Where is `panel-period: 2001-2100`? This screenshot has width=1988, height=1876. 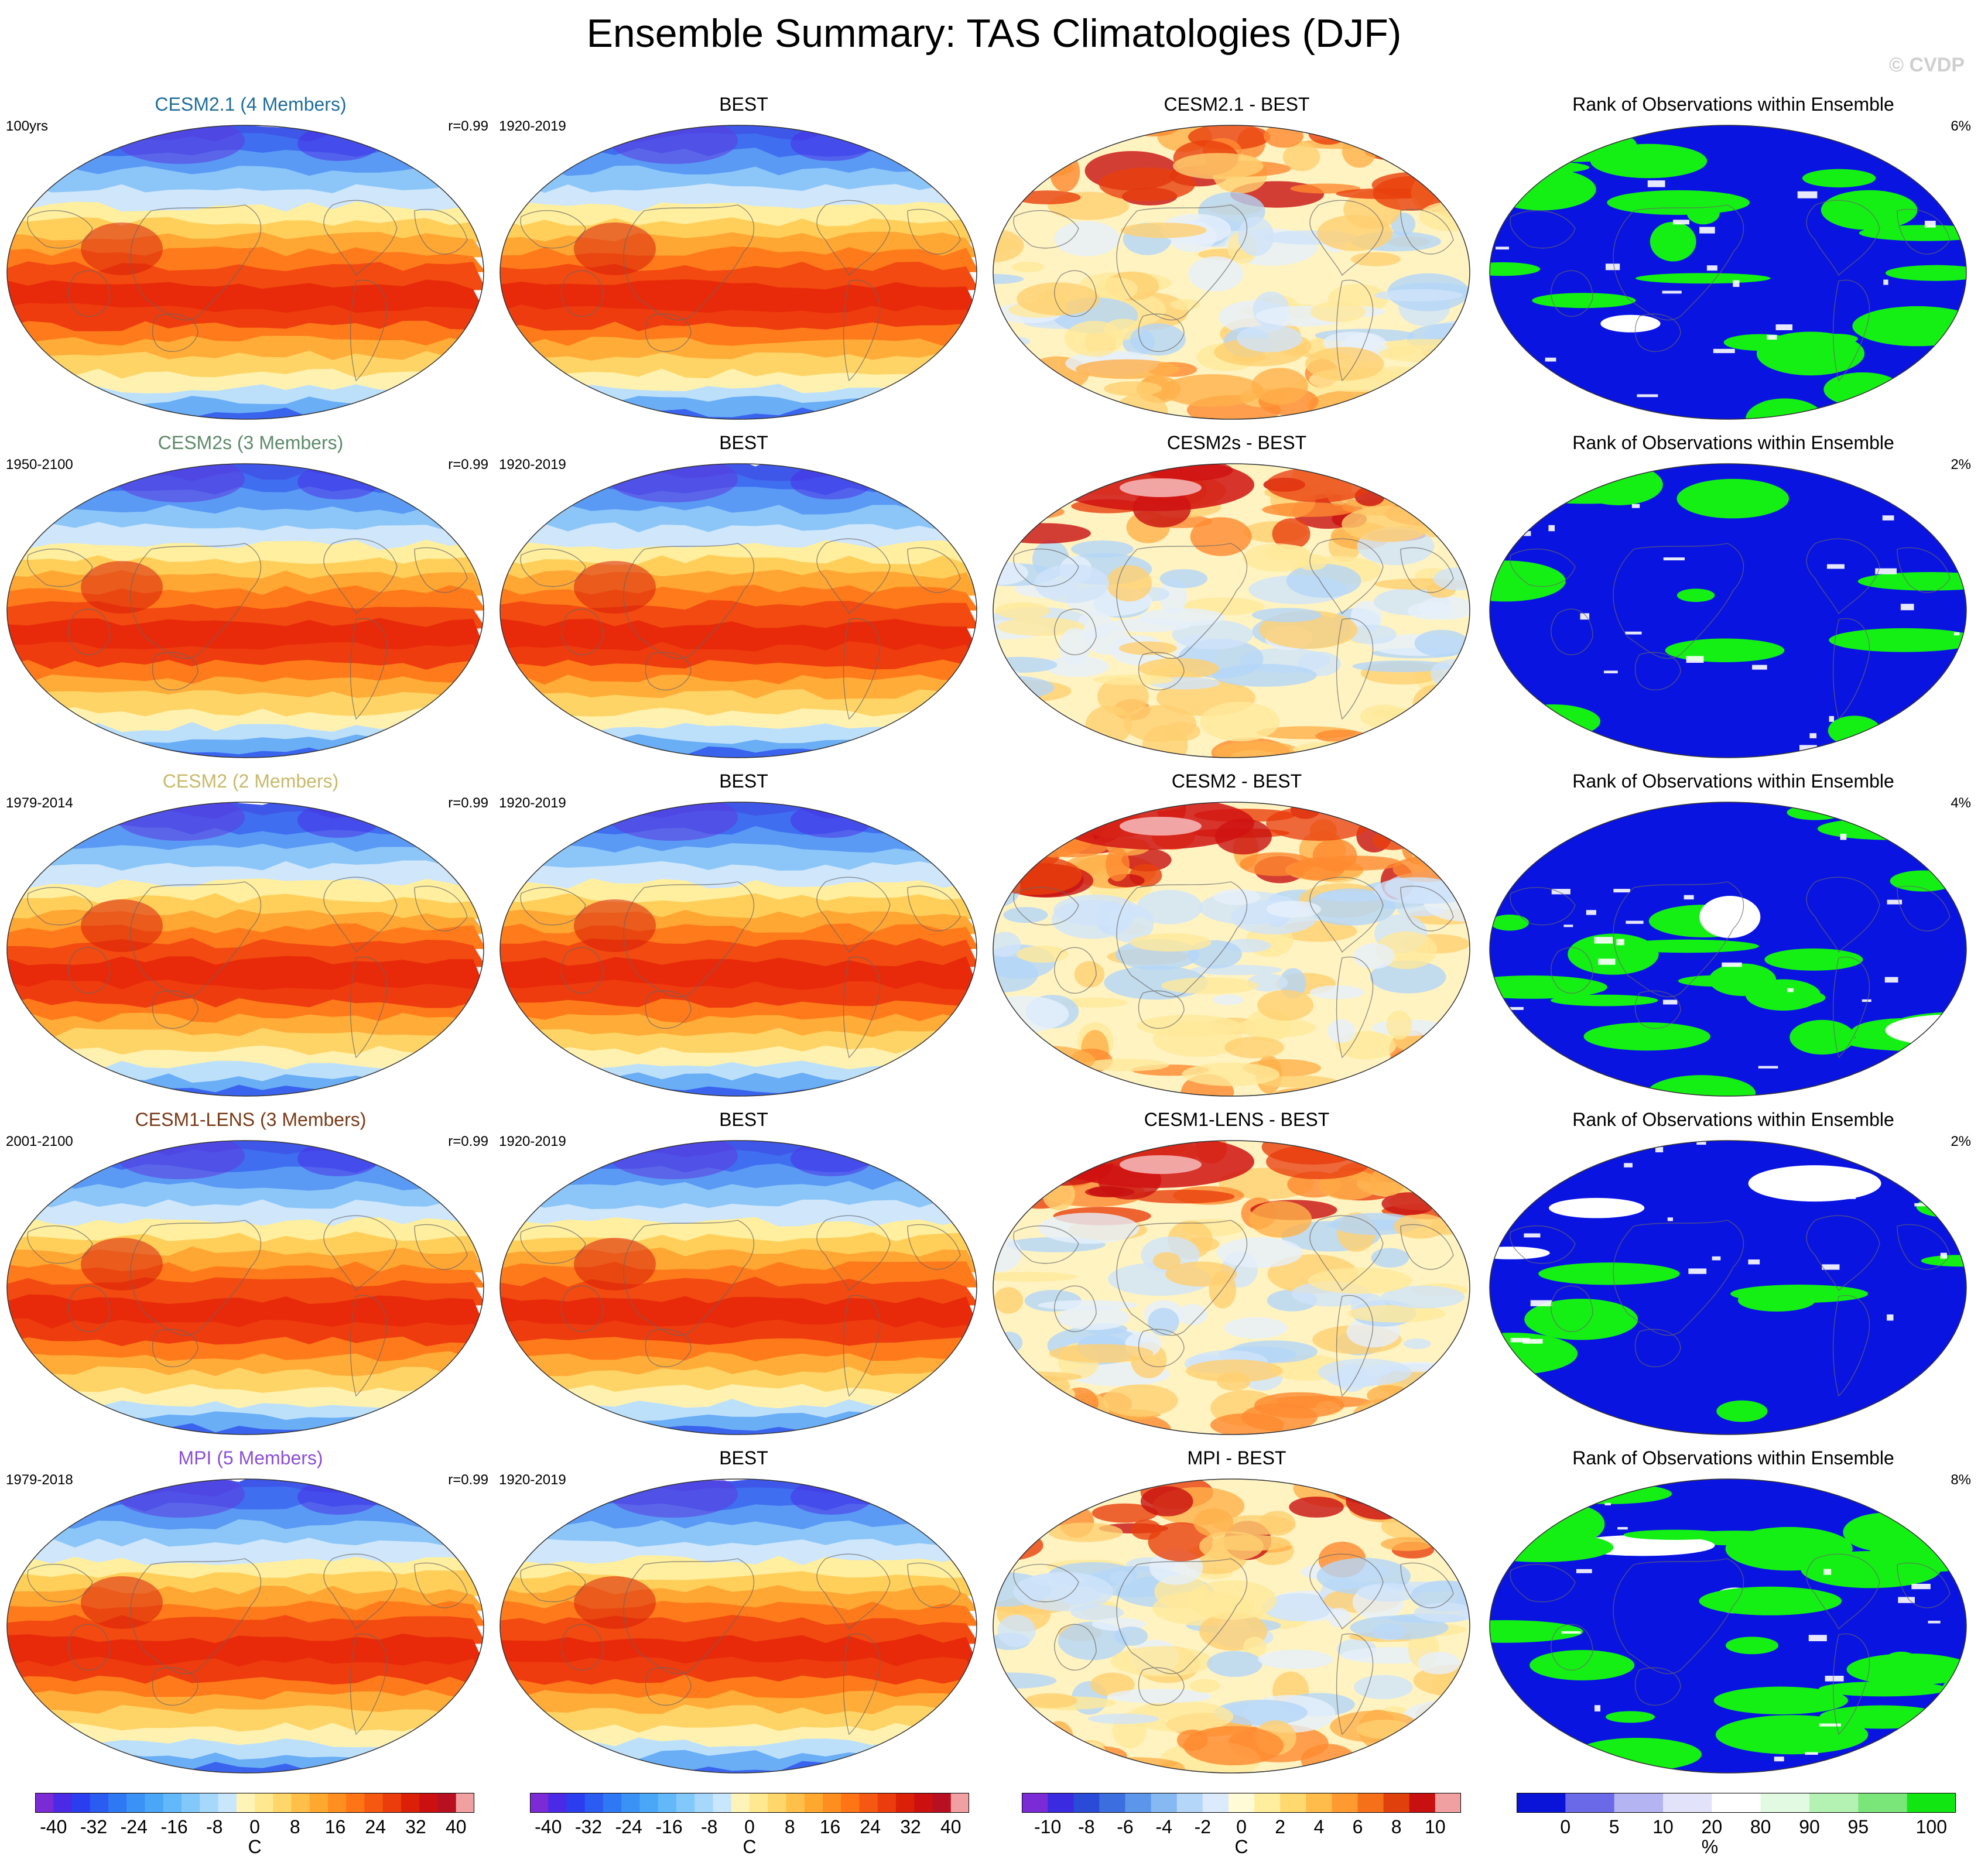 panel-period: 2001-2100 is located at coordinates (39, 1141).